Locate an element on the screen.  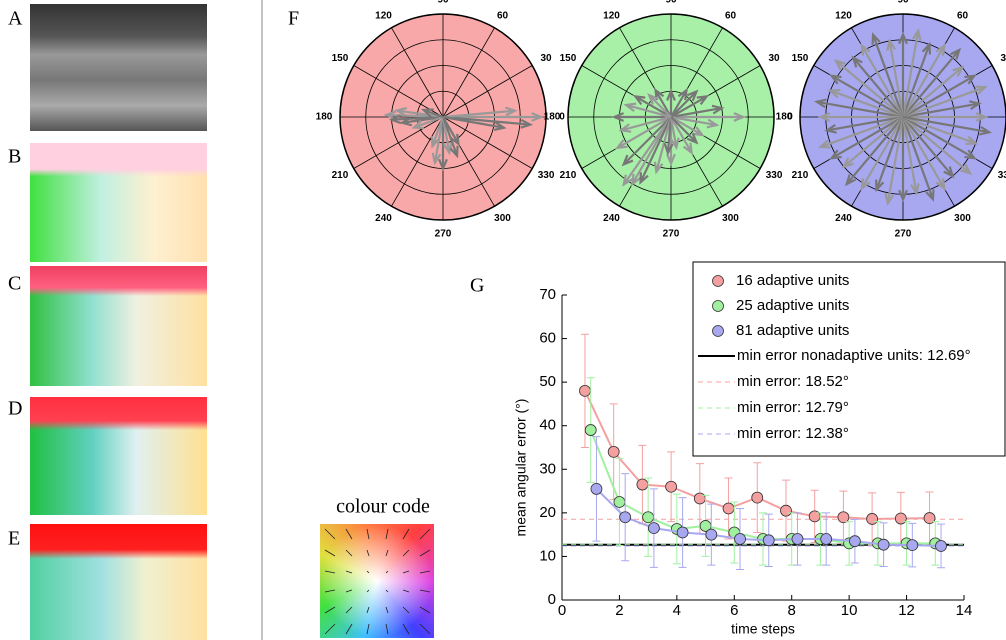
x-tick-label: 14 is located at coordinates (964, 610).